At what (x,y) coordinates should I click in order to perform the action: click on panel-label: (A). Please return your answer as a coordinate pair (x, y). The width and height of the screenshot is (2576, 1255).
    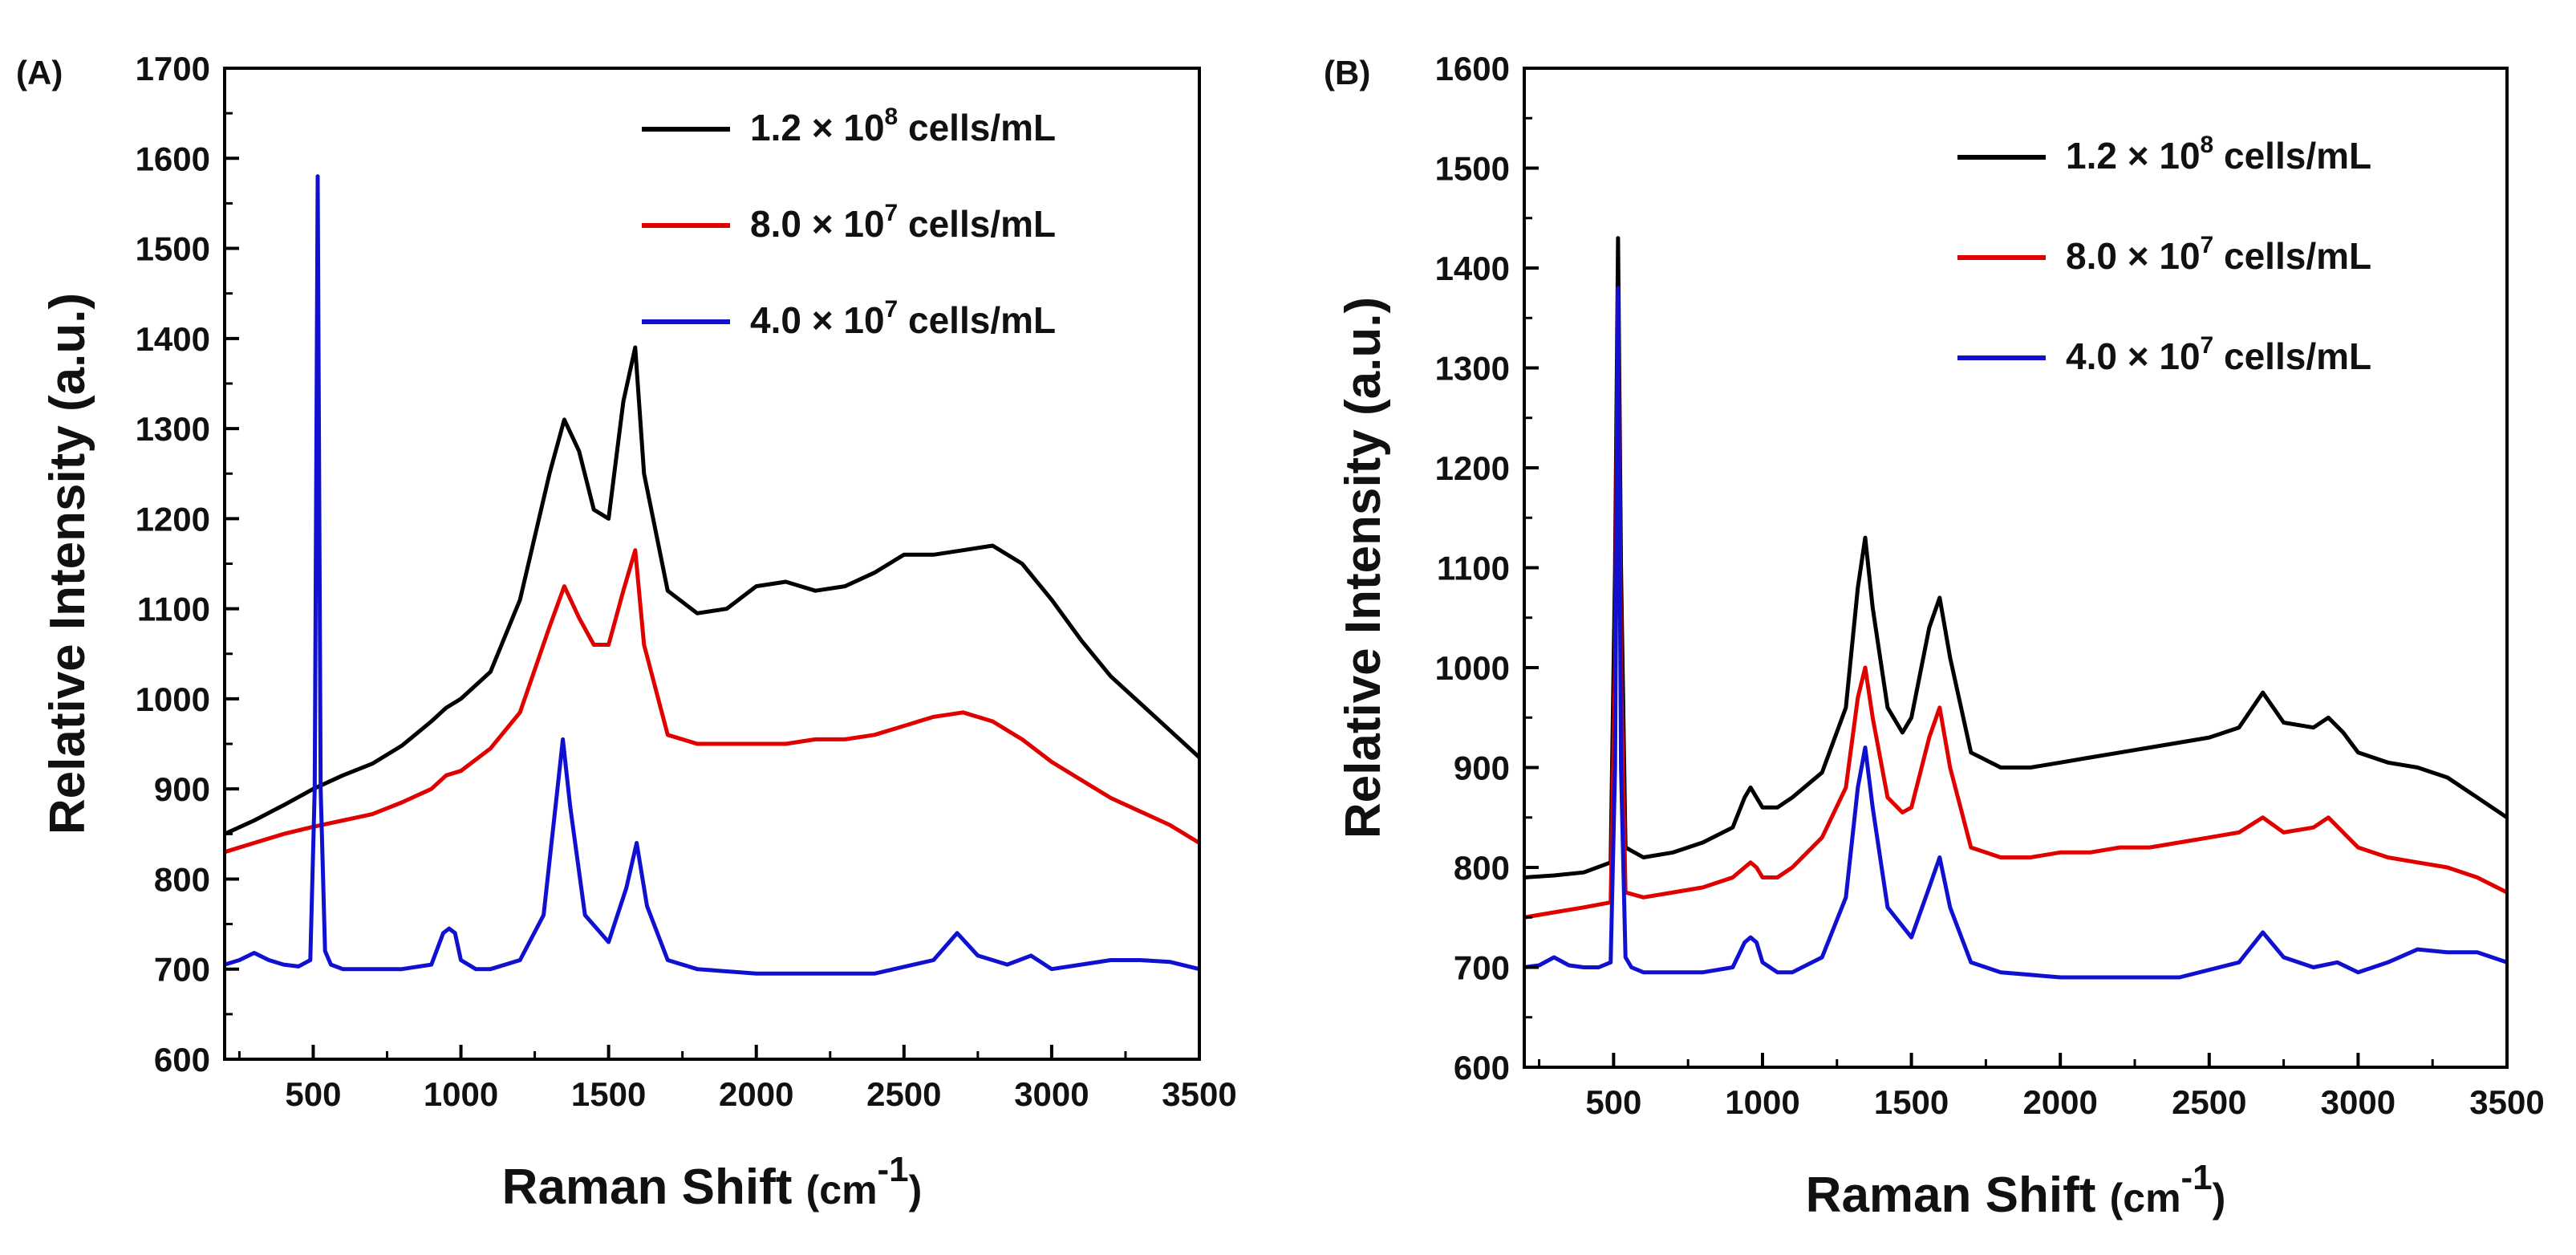
    Looking at the image, I should click on (39, 72).